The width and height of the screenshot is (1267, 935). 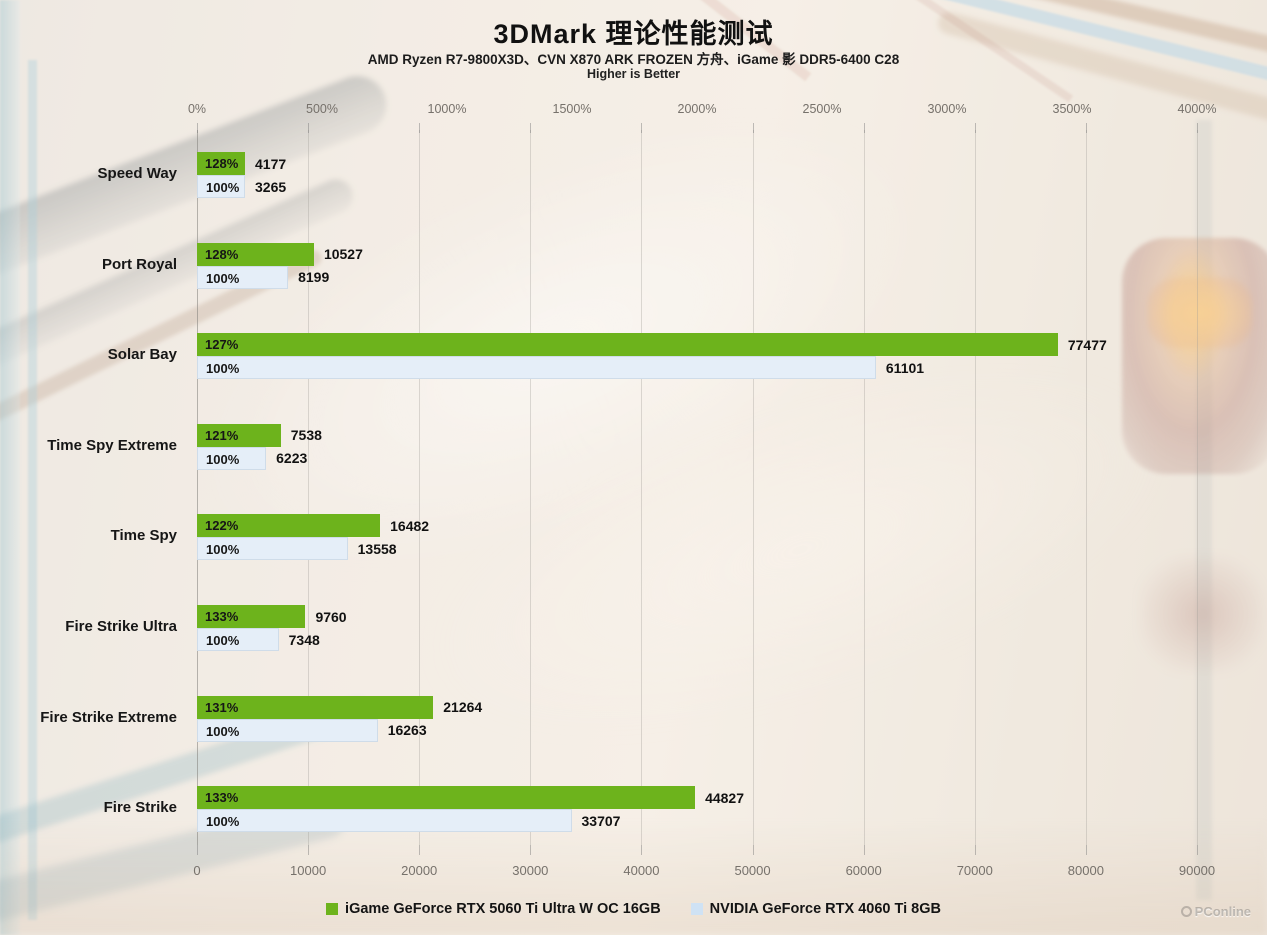 What do you see at coordinates (601, 820) in the screenshot?
I see `bar-value-label: 33707` at bounding box center [601, 820].